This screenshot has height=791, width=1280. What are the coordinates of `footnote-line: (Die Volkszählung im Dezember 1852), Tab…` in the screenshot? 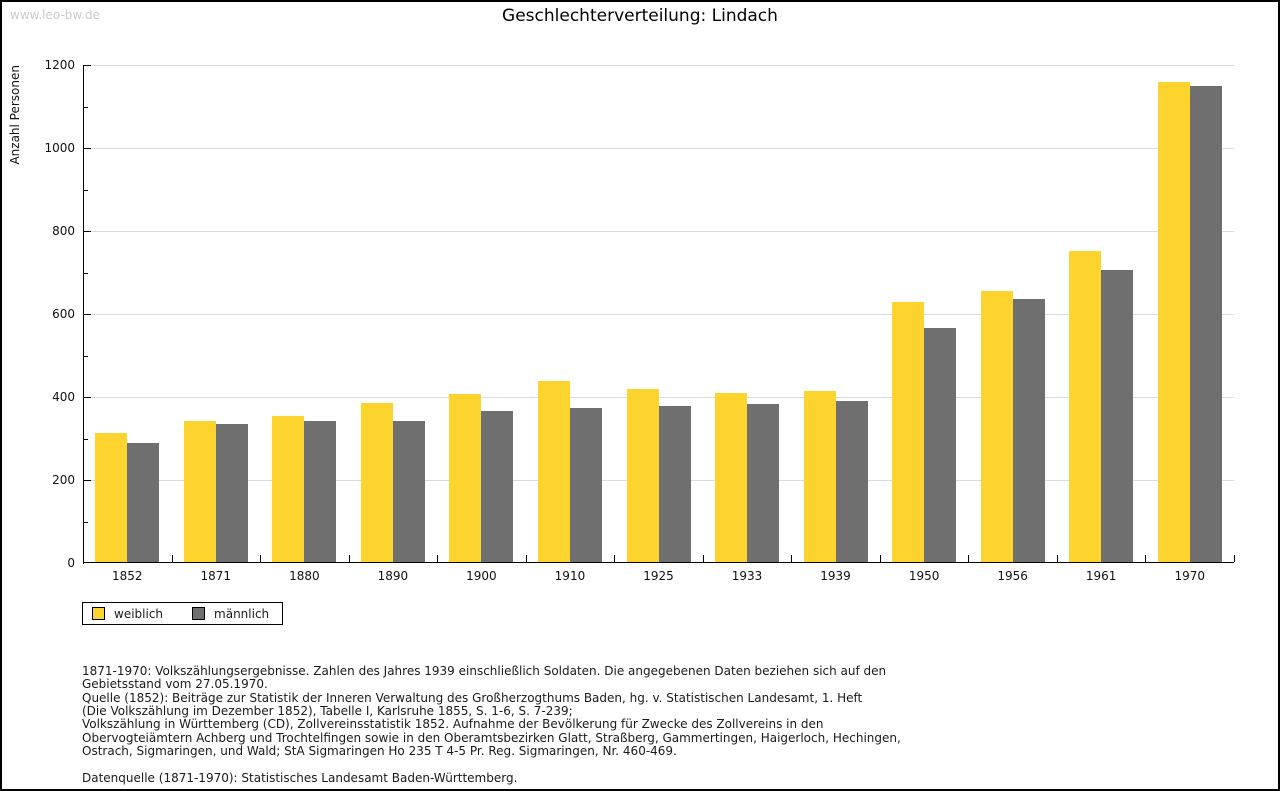 It's located at (327, 711).